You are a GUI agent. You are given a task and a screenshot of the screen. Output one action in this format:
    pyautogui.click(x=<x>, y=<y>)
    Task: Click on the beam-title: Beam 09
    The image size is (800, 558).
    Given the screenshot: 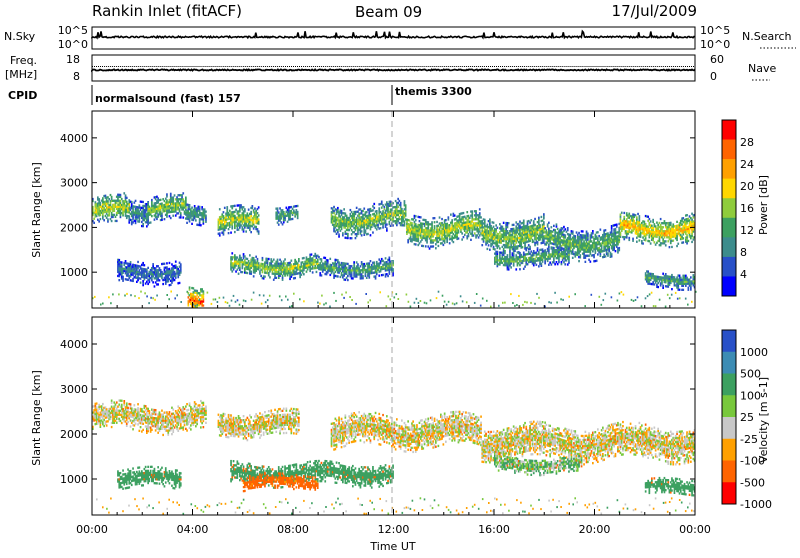 What is the action you would take?
    pyautogui.click(x=388, y=12)
    